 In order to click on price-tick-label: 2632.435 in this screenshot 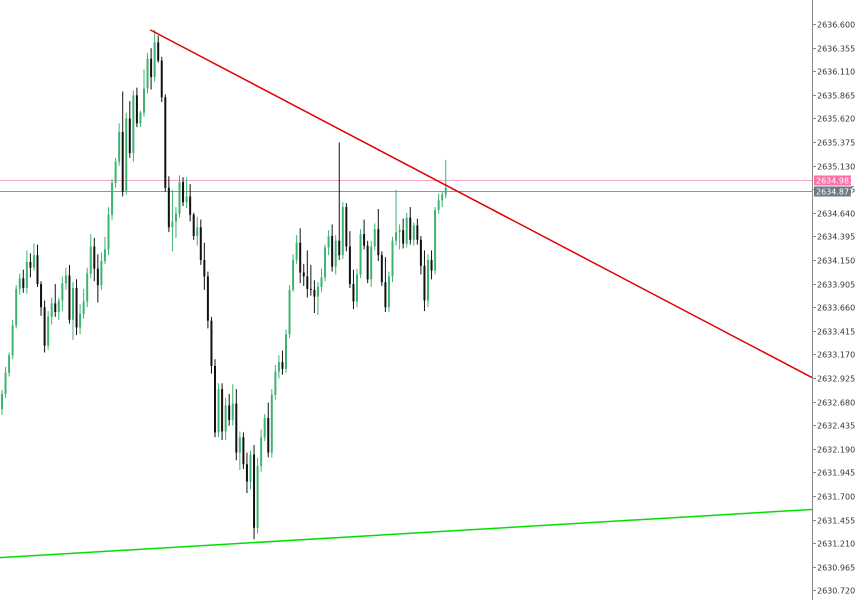, I will do `click(836, 426)`.